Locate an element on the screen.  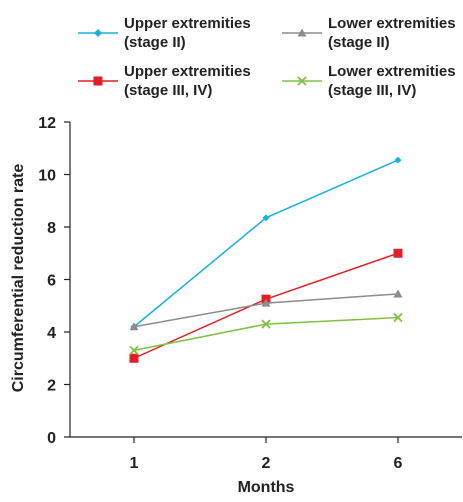
legend-label: Upper extremities (stage II) is located at coordinates (187, 33).